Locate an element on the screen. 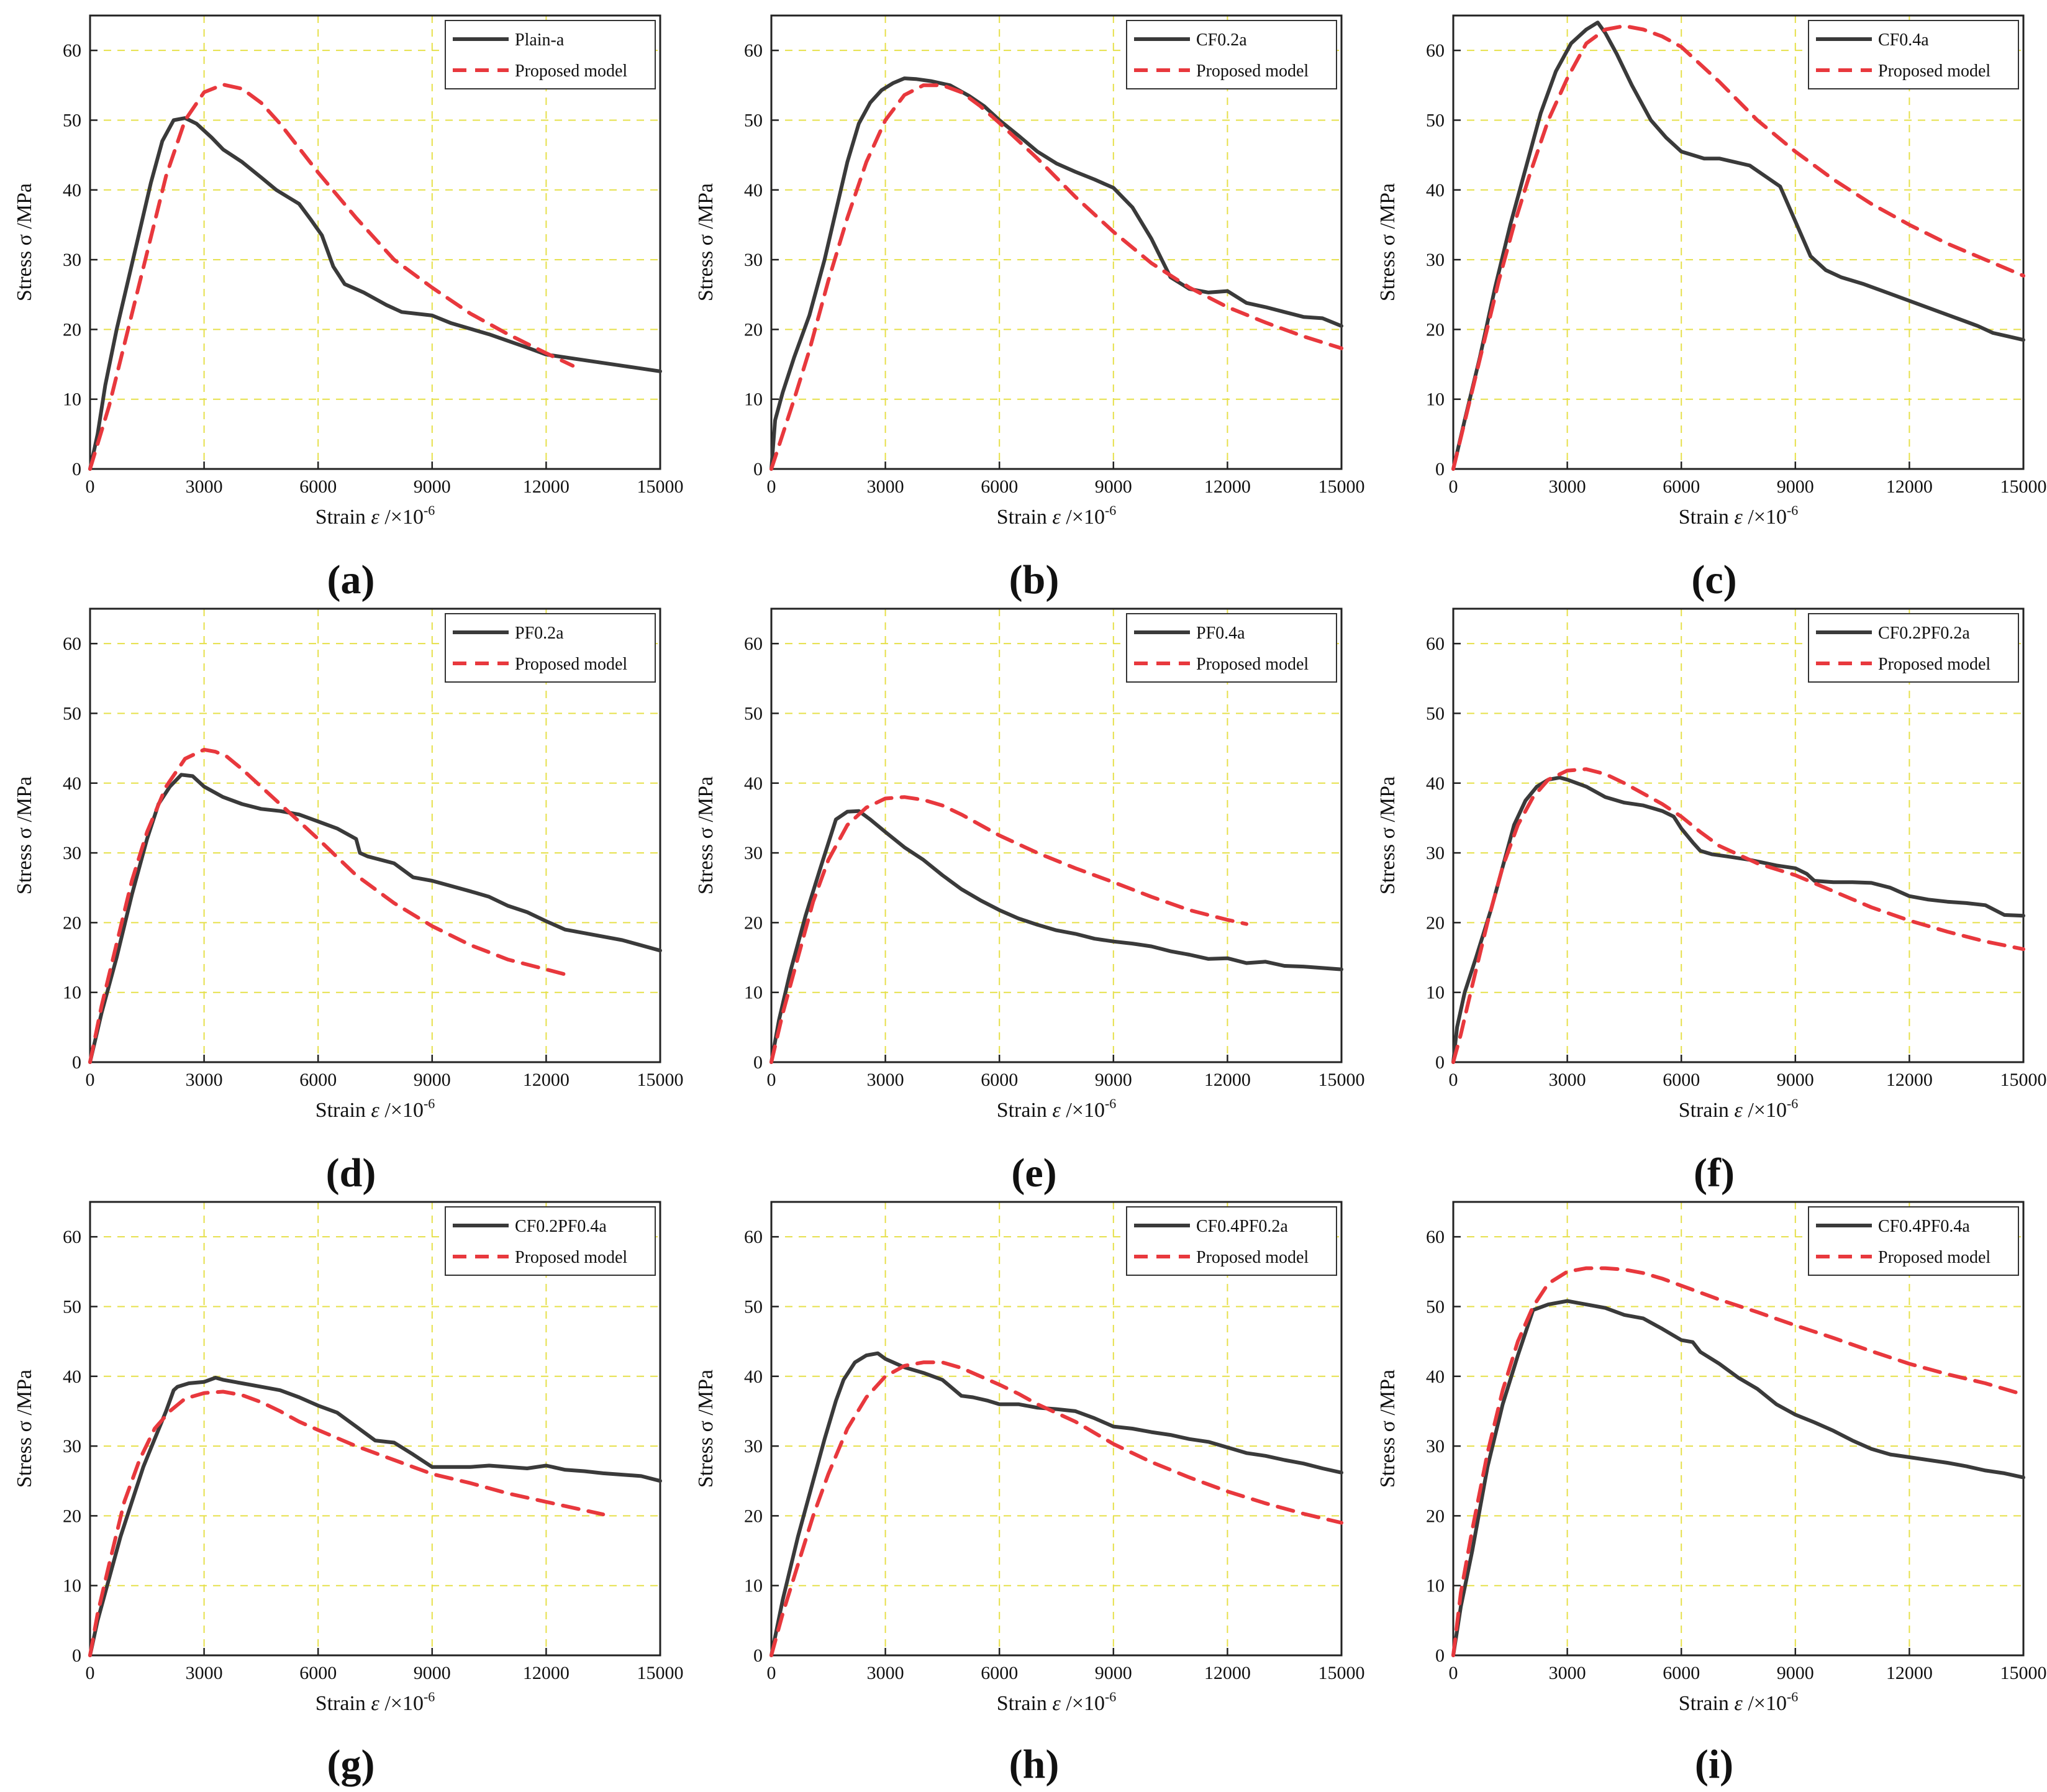  legend-label: CF0.2PF0.4a is located at coordinates (561, 1226).